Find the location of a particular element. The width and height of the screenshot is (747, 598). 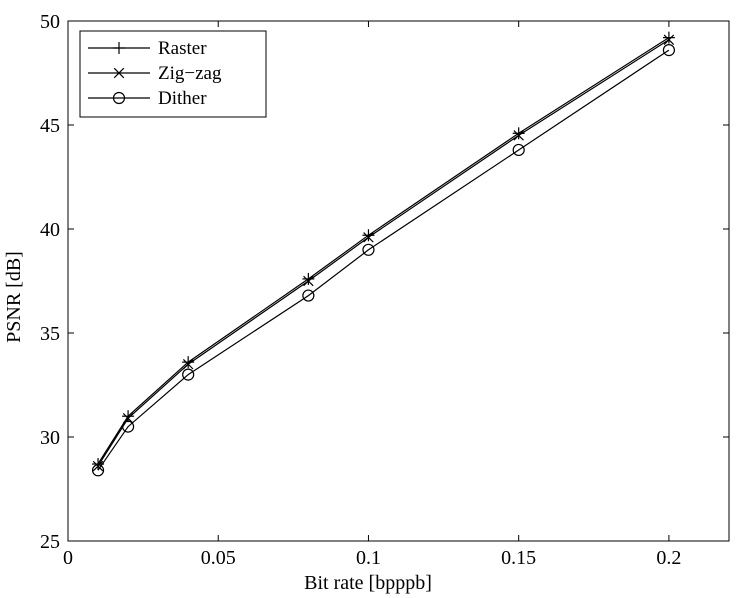

legend-label: Zig−zag is located at coordinates (190, 73).